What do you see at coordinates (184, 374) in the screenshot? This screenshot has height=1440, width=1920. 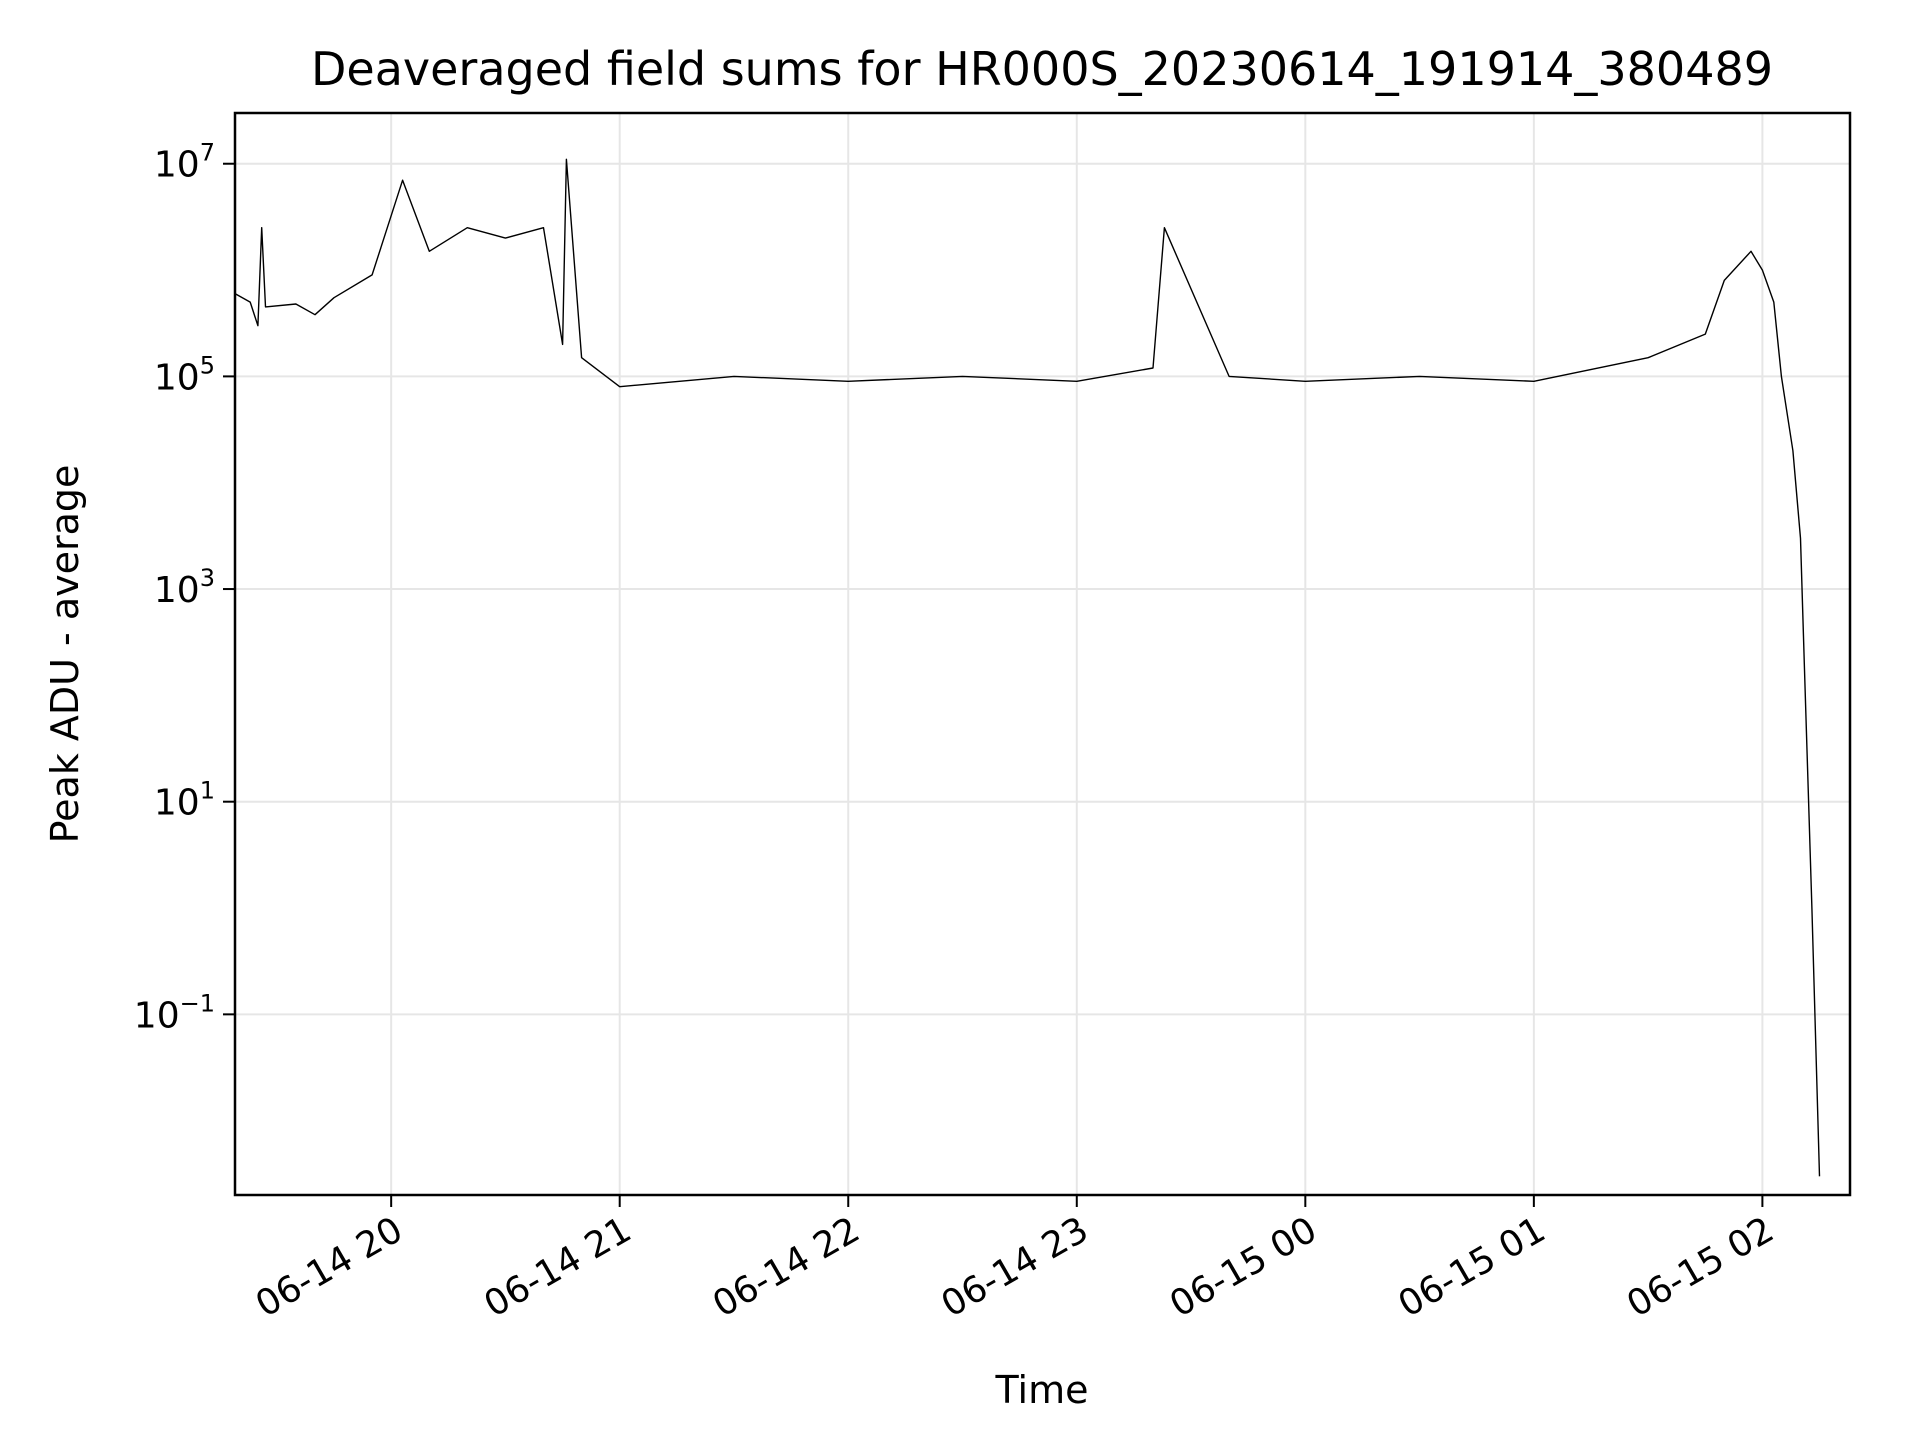 I see `y-tick-label: 10⁵` at bounding box center [184, 374].